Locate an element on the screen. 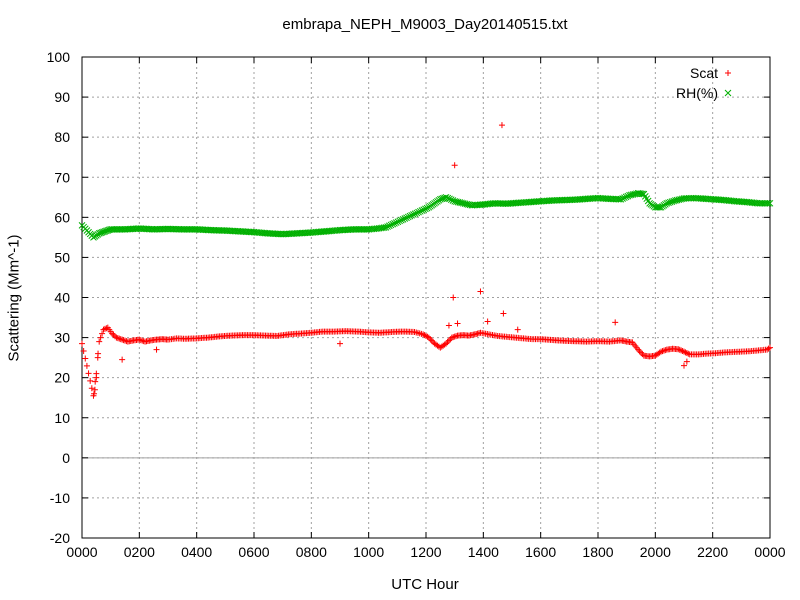  x-tick-label: 1600 is located at coordinates (540, 552).